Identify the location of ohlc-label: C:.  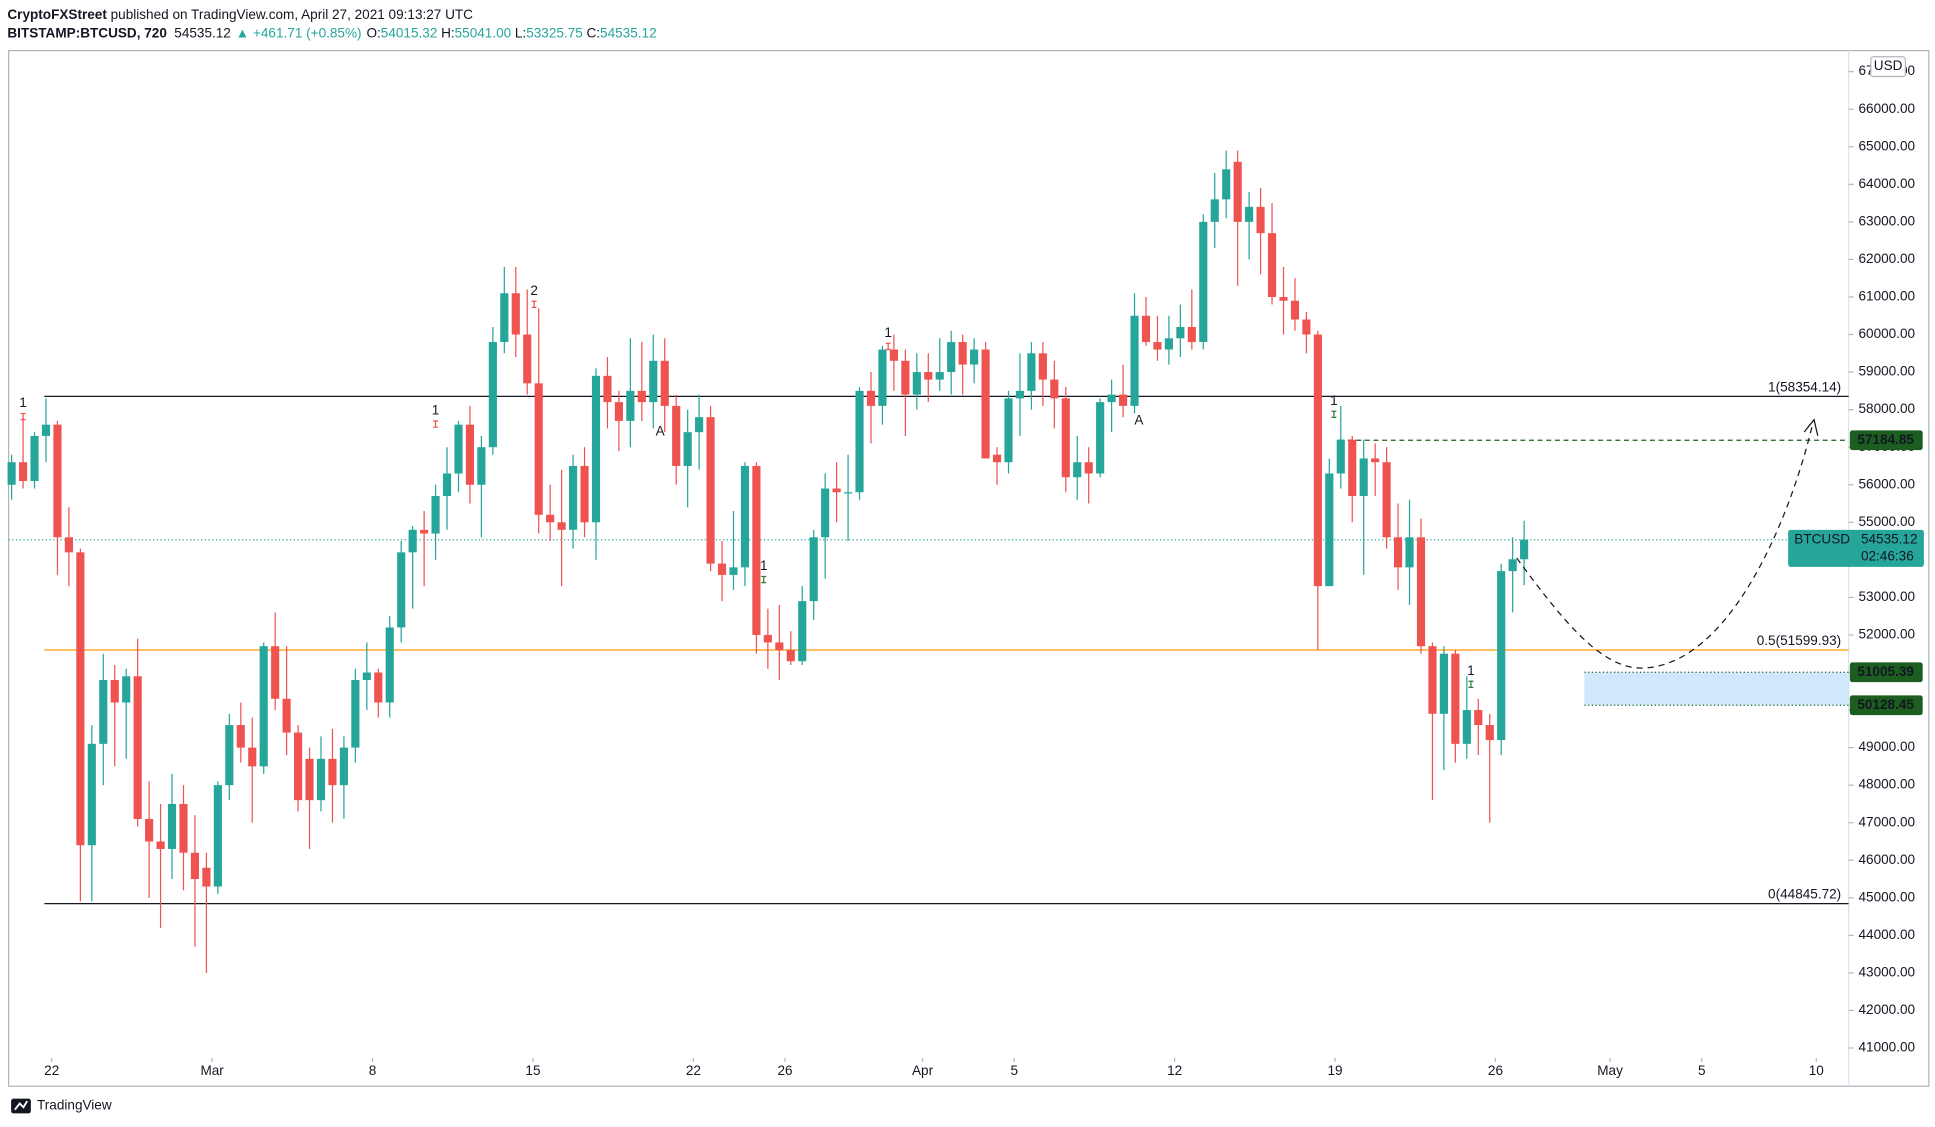
(594, 32).